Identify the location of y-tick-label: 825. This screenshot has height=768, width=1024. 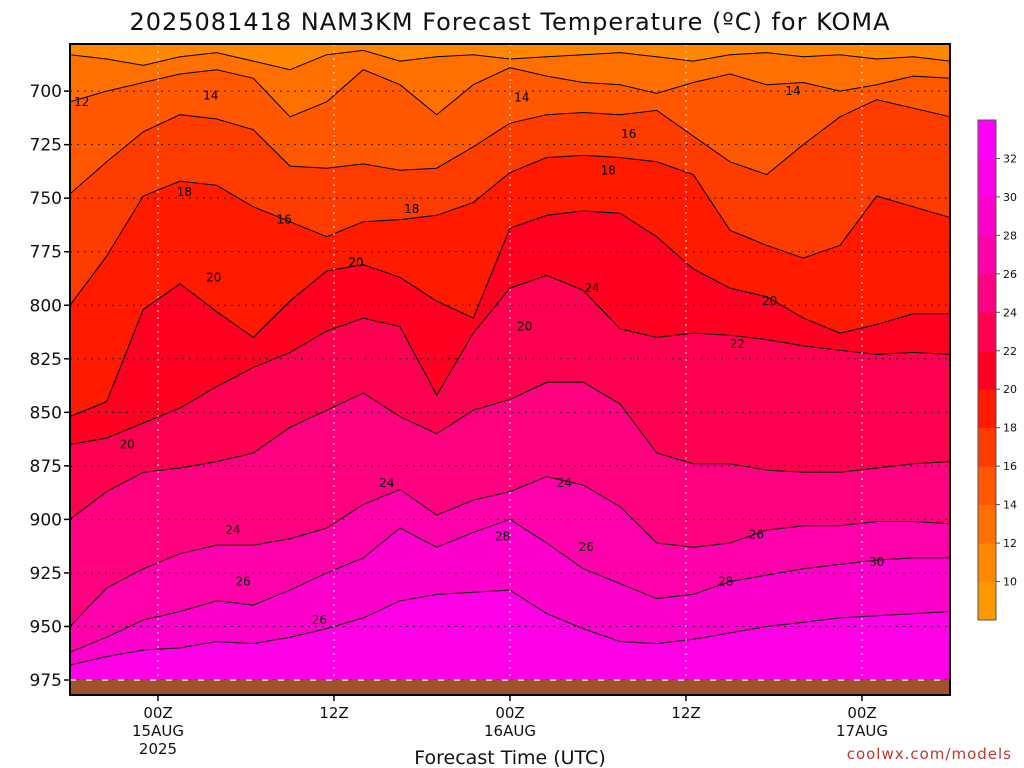
(46, 360).